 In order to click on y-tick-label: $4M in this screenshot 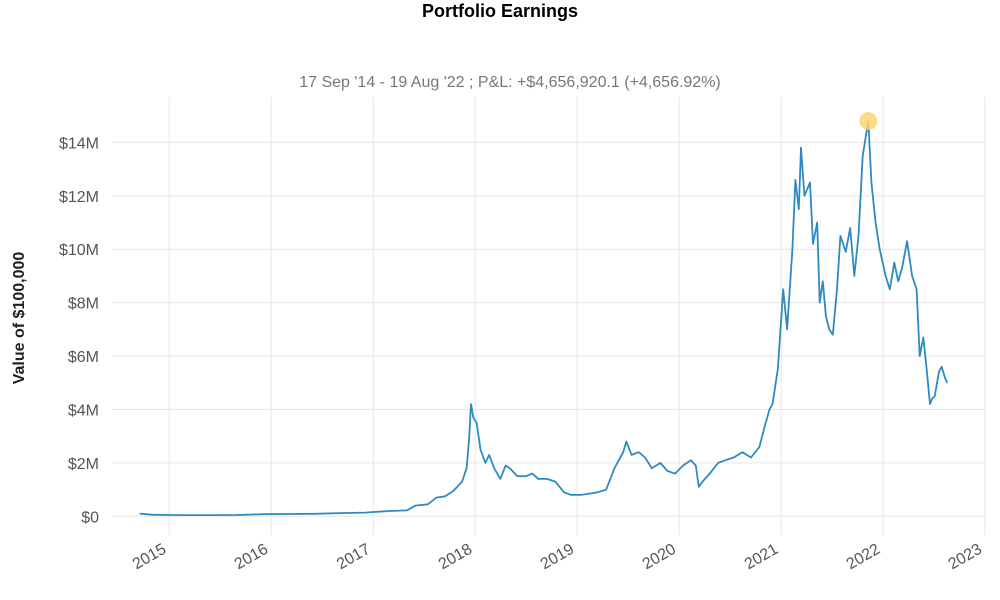, I will do `click(83, 410)`.